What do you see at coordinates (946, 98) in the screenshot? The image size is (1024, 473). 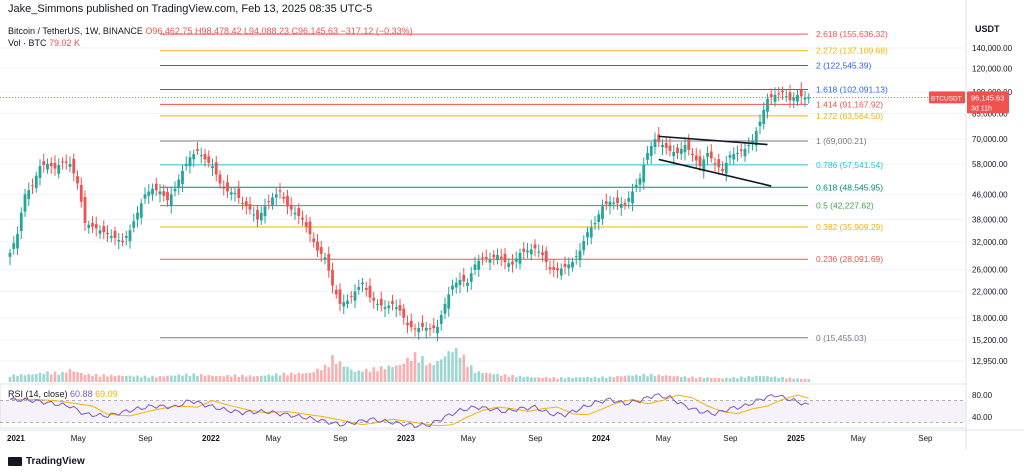 I see `symbol-tag-text: BTCUSDT` at bounding box center [946, 98].